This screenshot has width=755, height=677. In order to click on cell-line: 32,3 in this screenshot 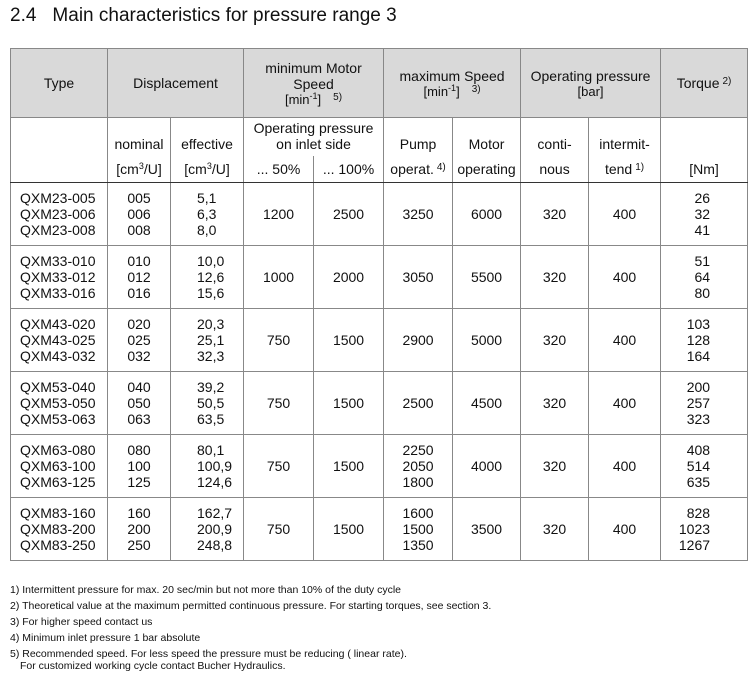, I will do `click(211, 356)`.